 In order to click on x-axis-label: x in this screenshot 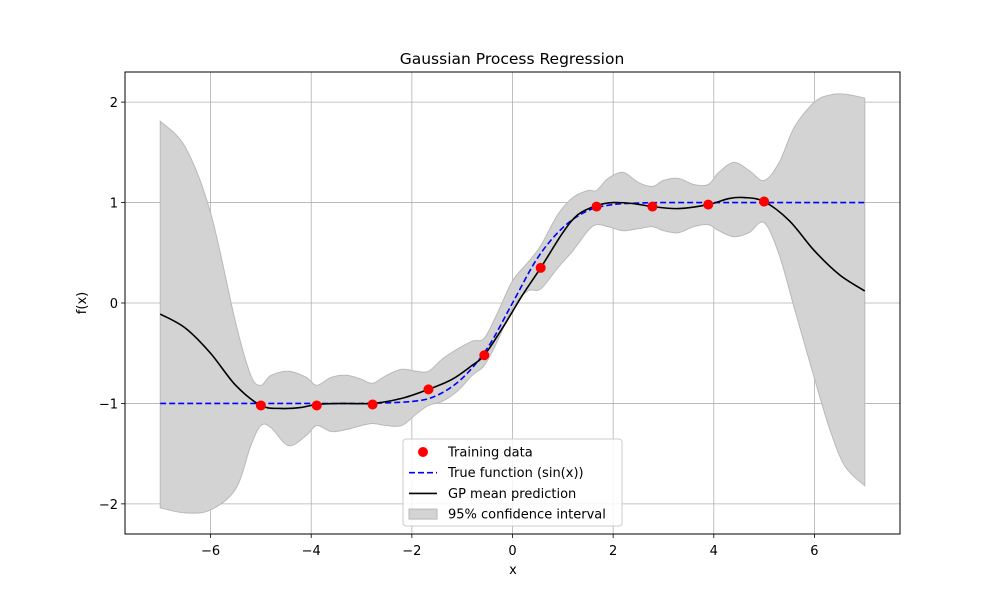, I will do `click(513, 570)`.